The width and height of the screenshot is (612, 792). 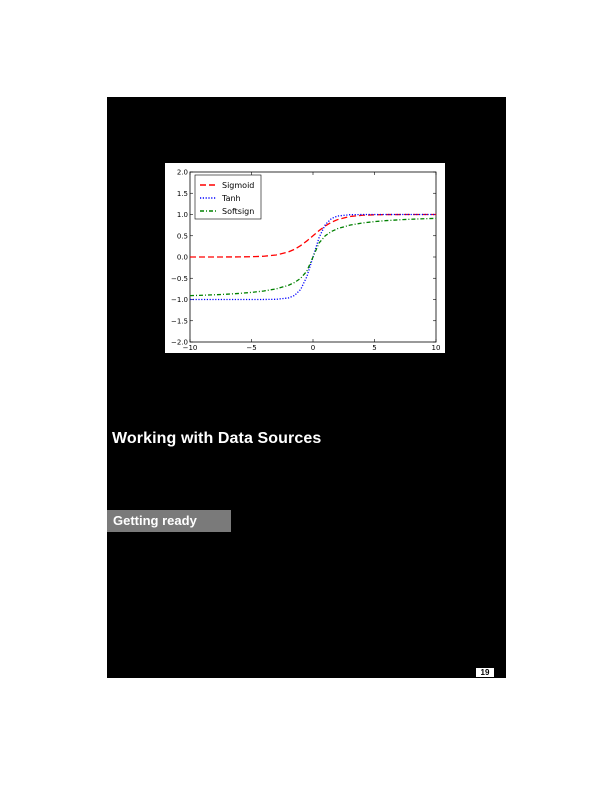 What do you see at coordinates (238, 185) in the screenshot?
I see `legend-label-sigmoid: Sigmoid` at bounding box center [238, 185].